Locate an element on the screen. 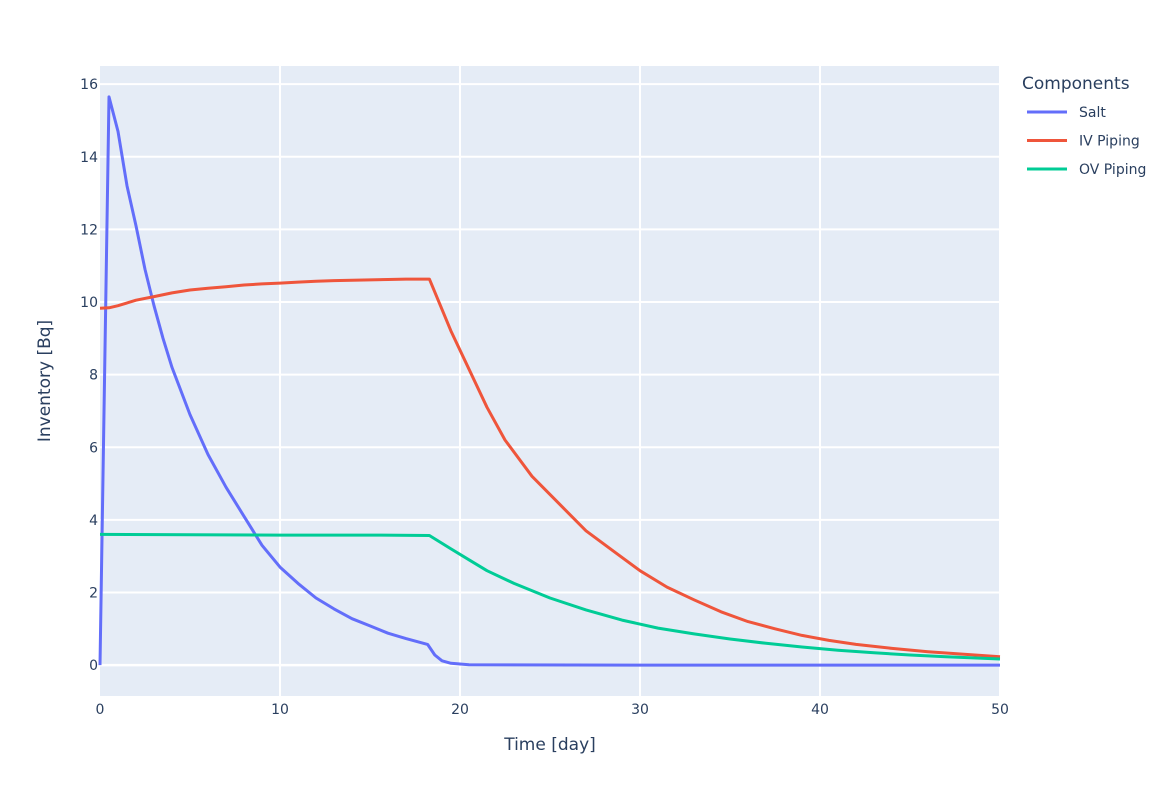 This screenshot has height=792, width=1170. x-tick: 30 is located at coordinates (640, 710).